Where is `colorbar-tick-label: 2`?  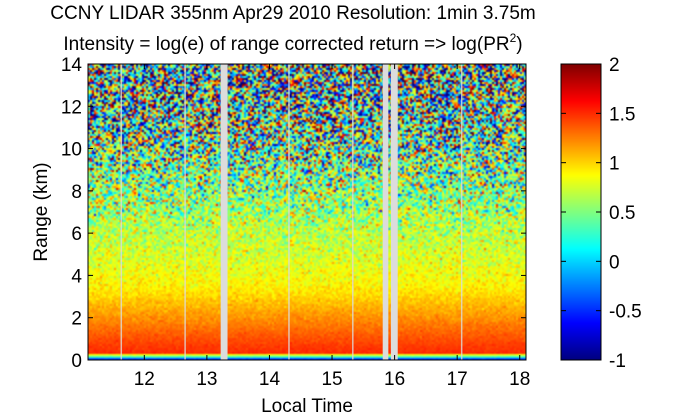
colorbar-tick-label: 2 is located at coordinates (614, 65).